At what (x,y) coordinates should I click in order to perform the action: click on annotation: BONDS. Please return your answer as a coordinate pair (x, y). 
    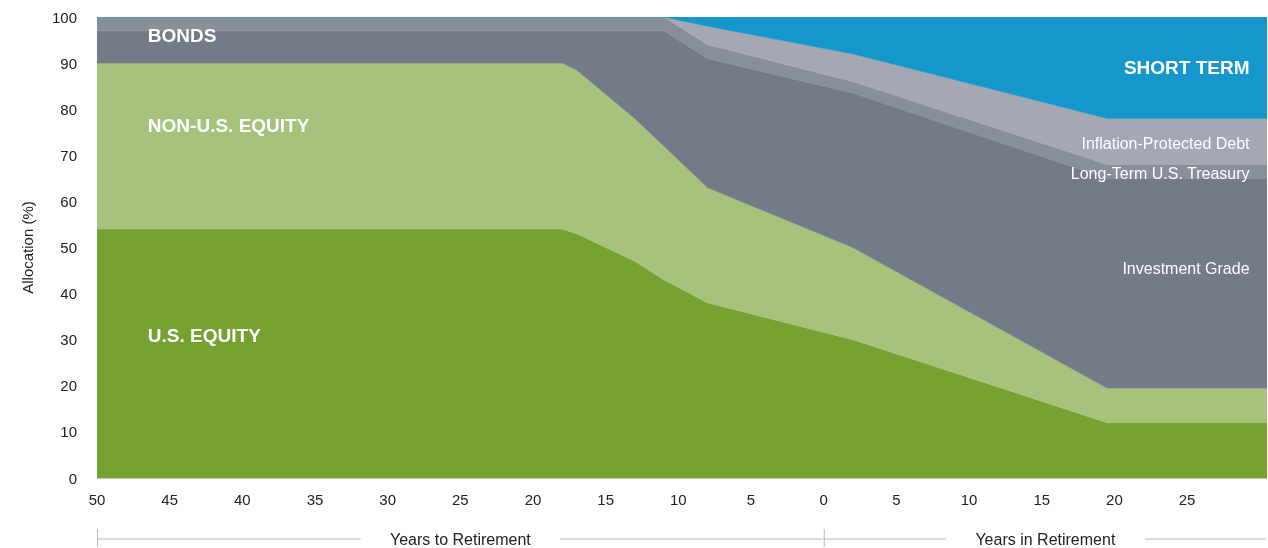
    Looking at the image, I should click on (182, 35).